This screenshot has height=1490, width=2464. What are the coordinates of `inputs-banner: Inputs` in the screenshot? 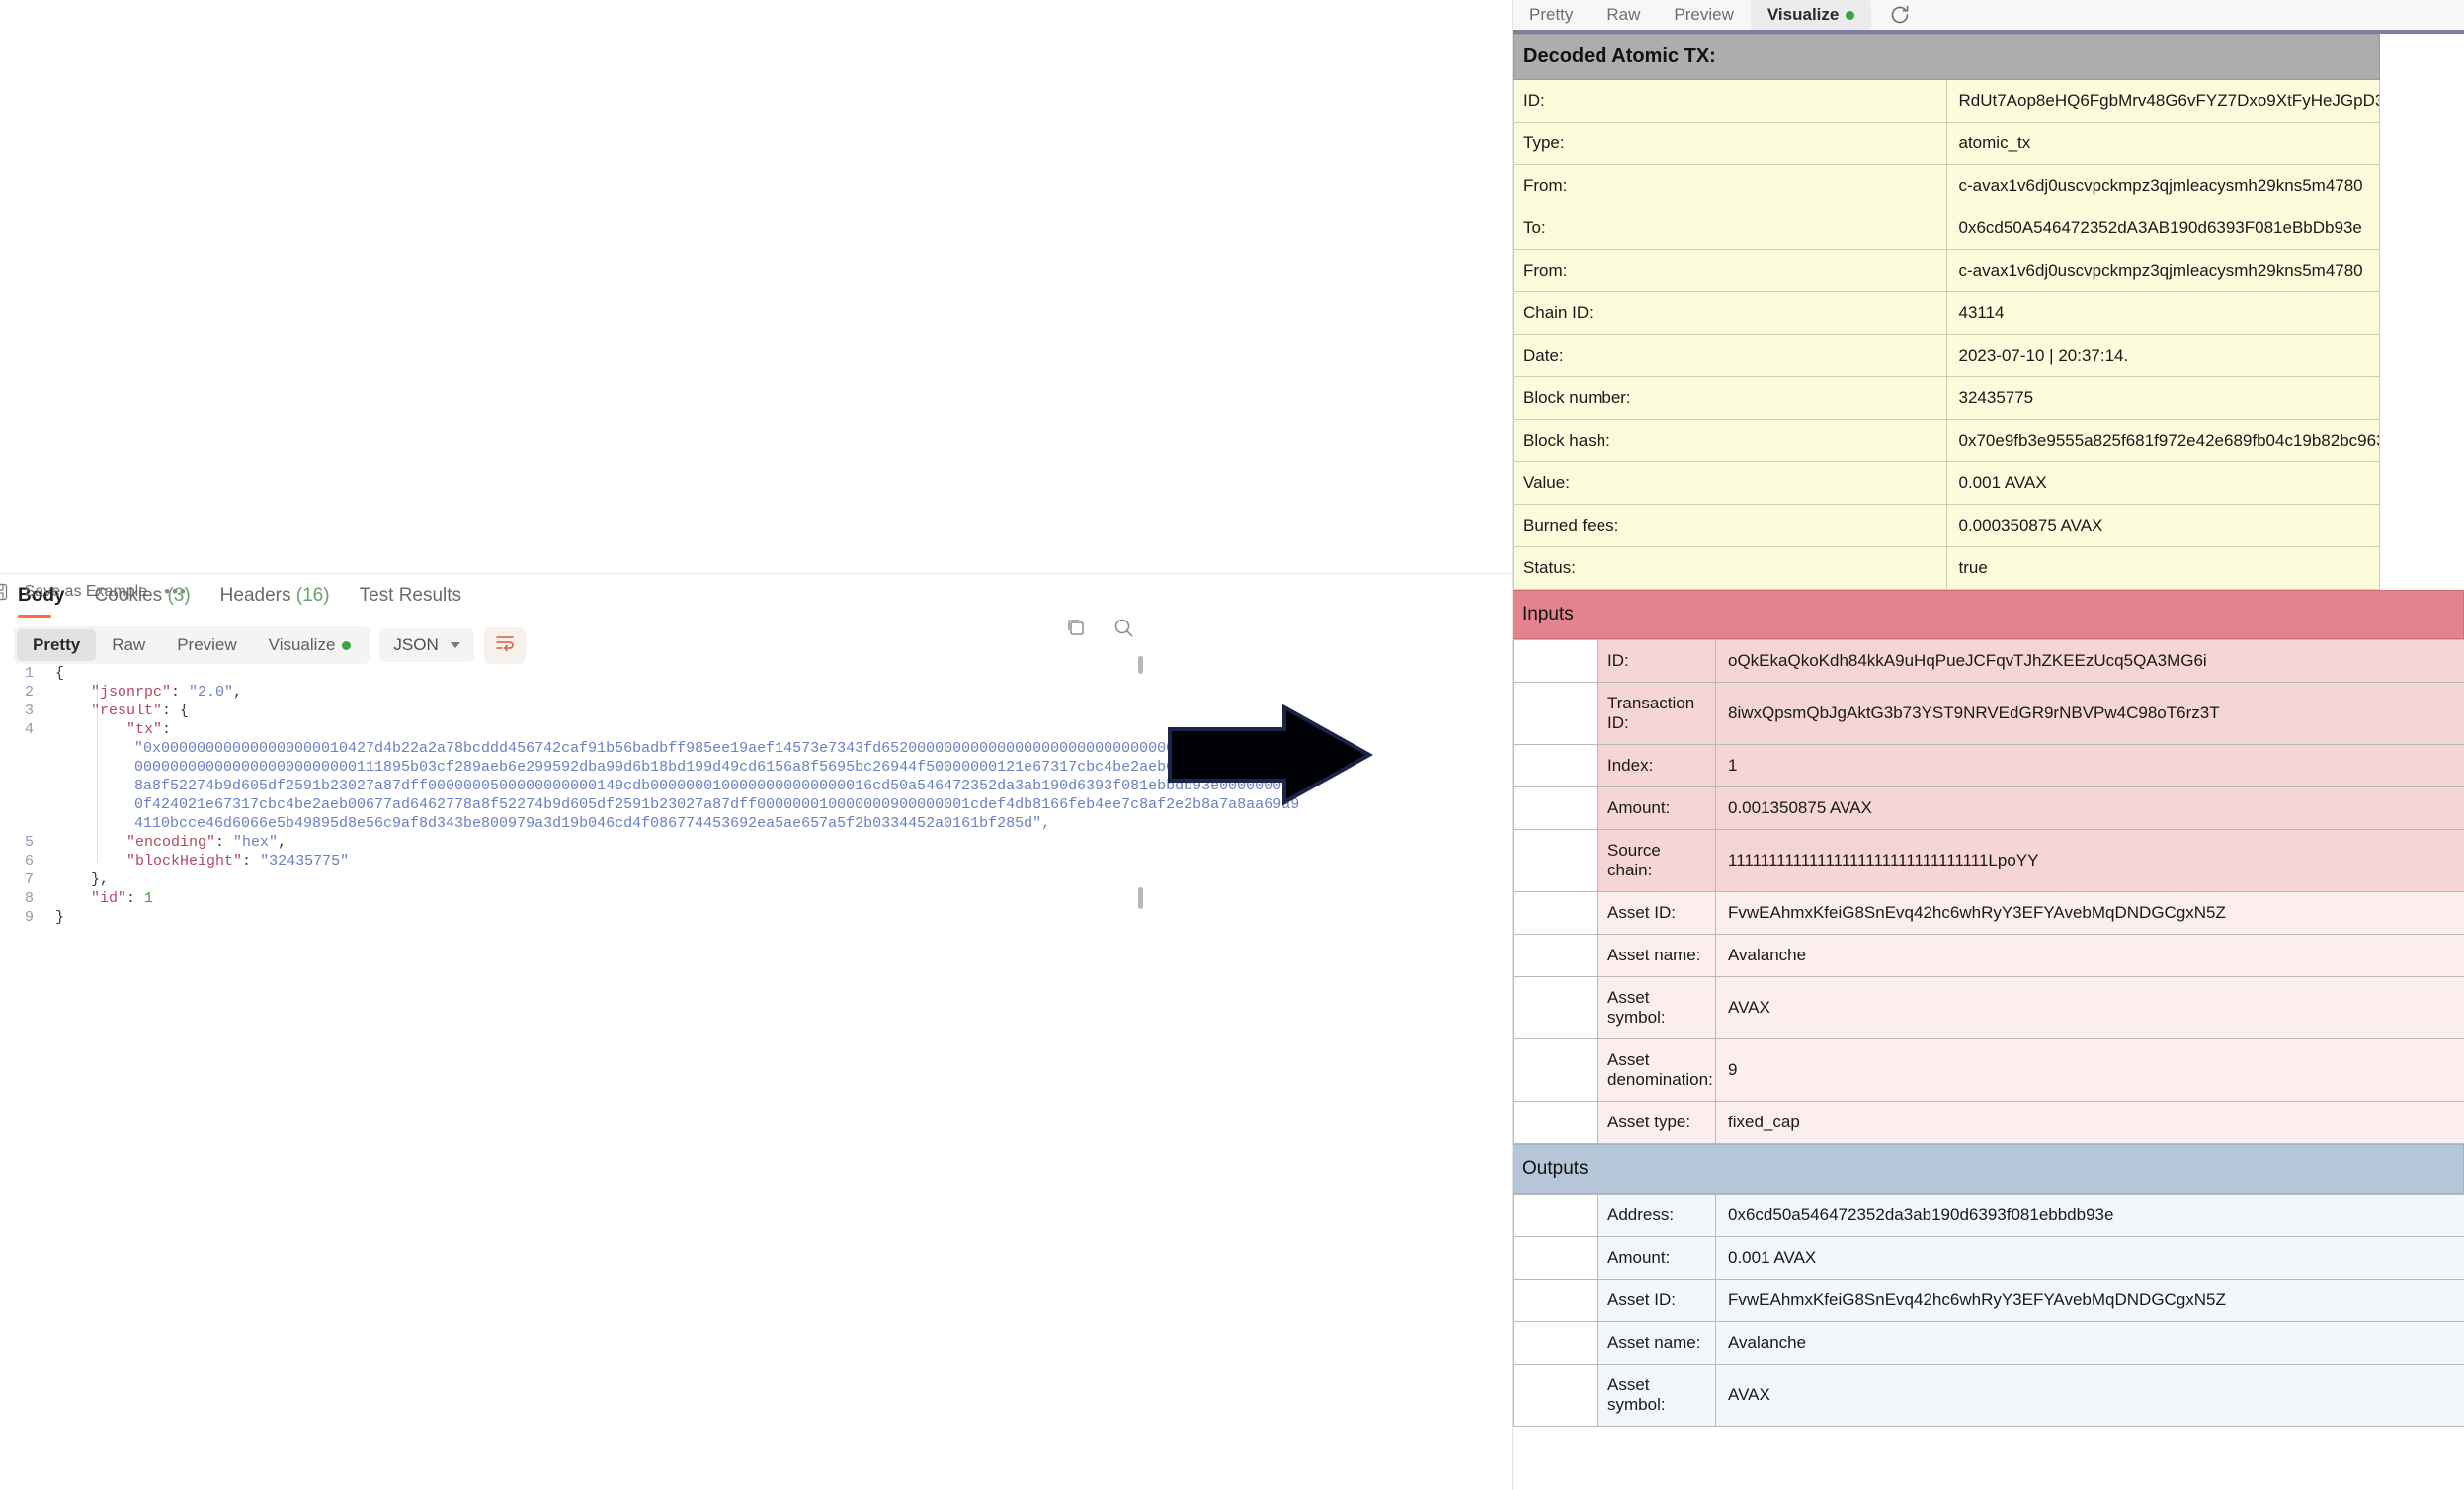 It's located at (1988, 614).